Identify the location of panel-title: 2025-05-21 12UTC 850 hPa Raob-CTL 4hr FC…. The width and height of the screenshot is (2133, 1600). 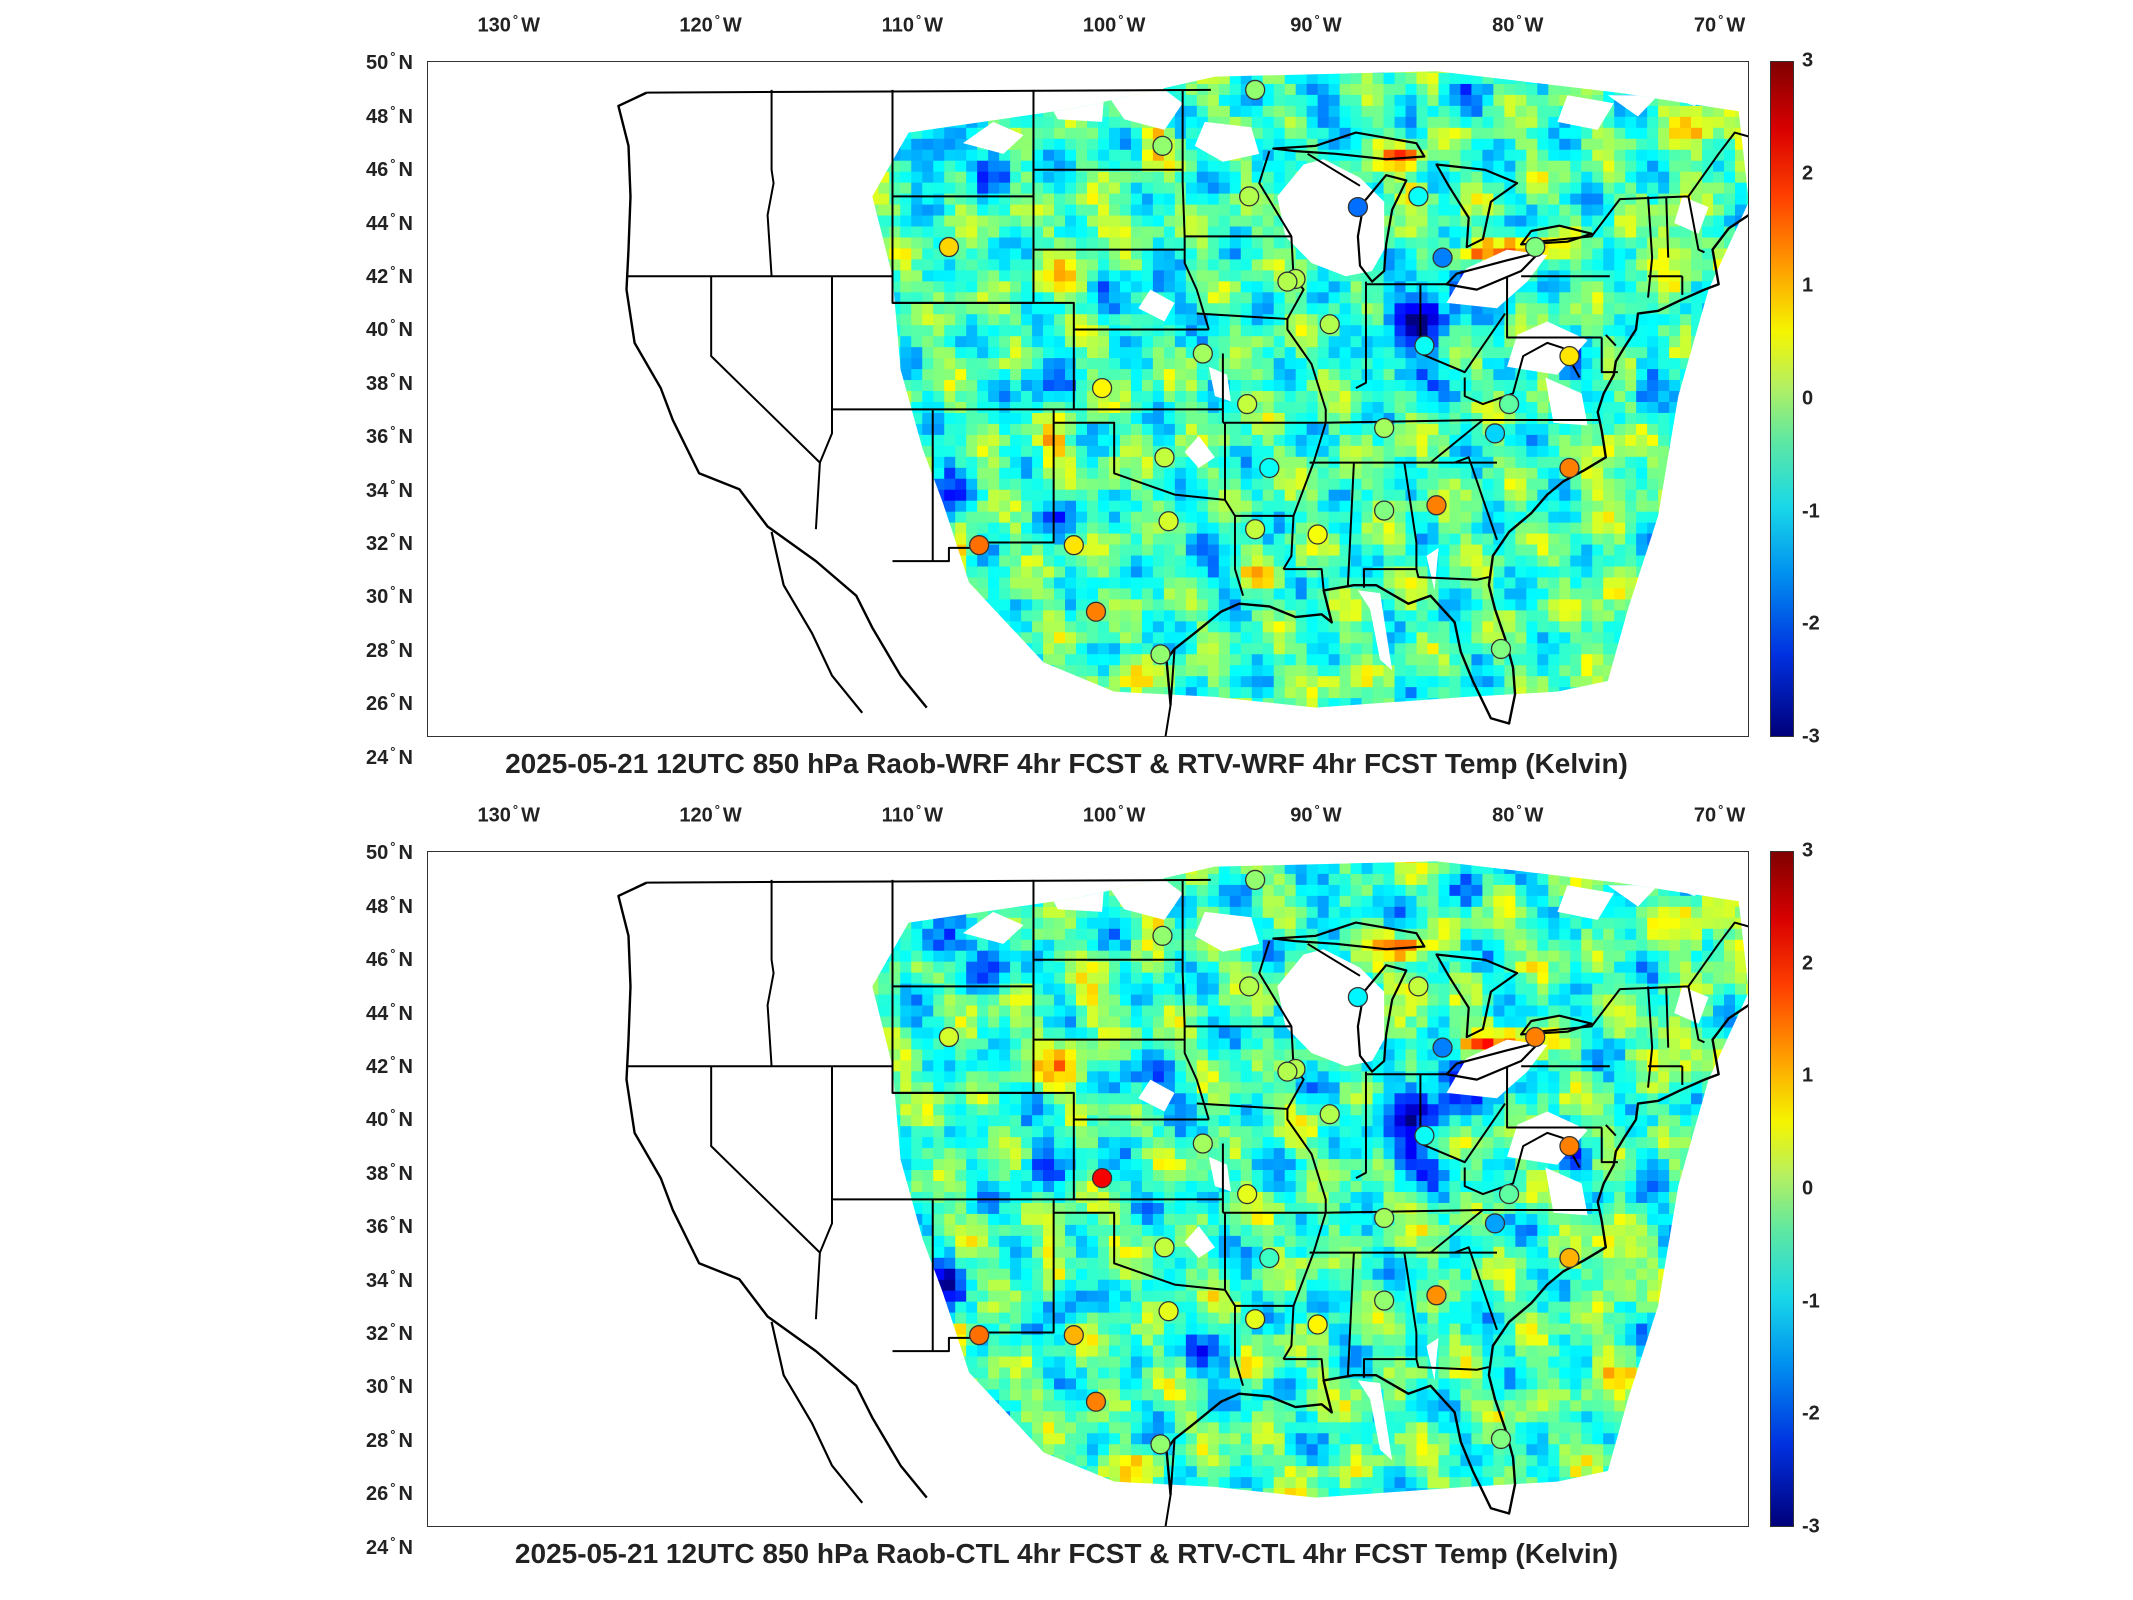
(1066, 1553).